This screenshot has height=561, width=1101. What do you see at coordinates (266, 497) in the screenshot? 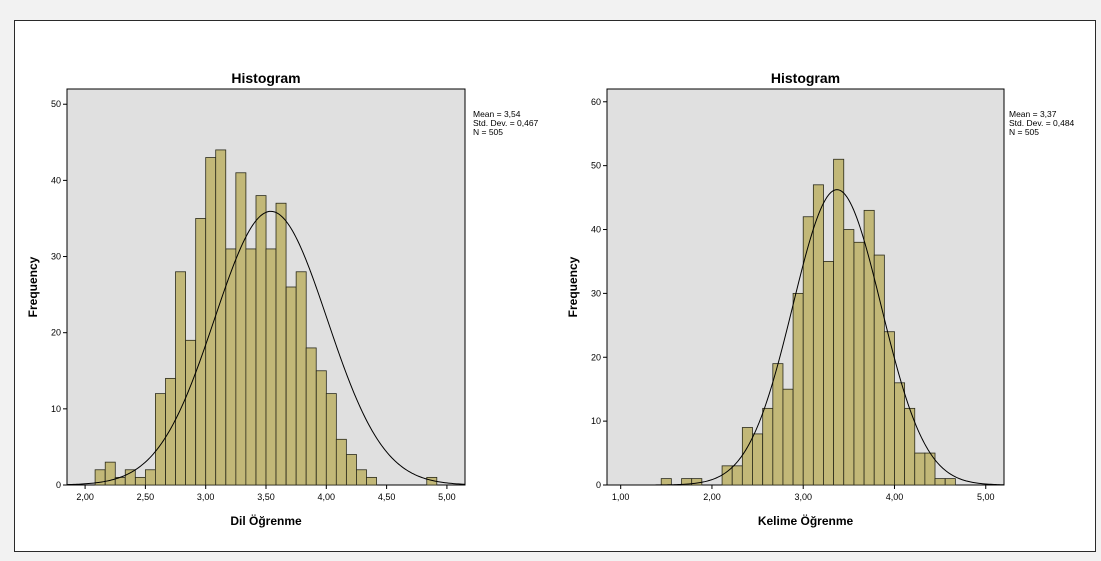
I see `x-tick-label: 3,50` at bounding box center [266, 497].